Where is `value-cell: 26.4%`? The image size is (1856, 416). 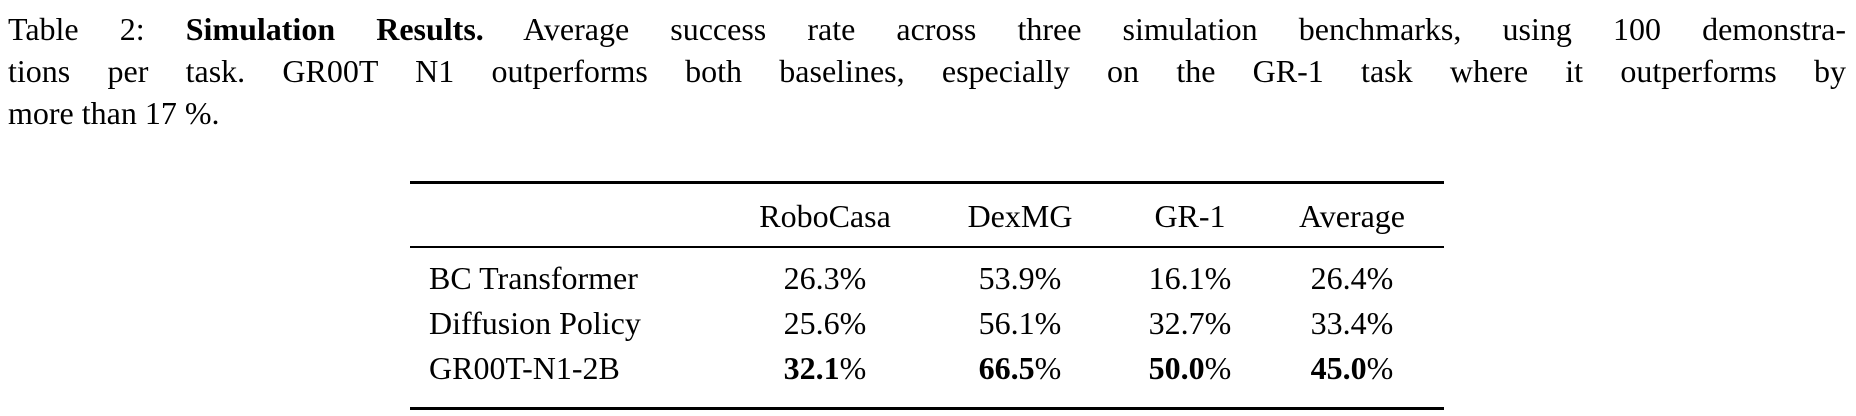
value-cell: 26.4% is located at coordinates (1352, 274).